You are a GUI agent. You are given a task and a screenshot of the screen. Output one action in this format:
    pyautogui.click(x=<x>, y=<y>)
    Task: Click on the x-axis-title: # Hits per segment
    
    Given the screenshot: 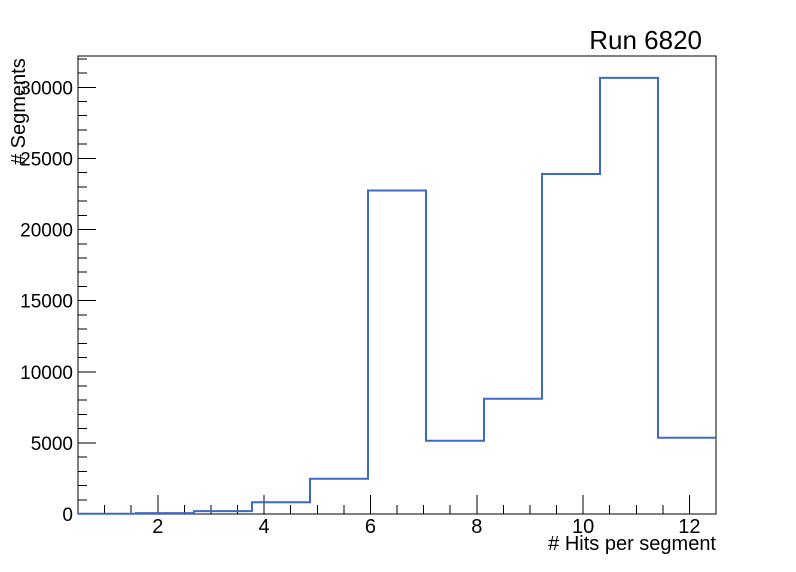 What is the action you would take?
    pyautogui.click(x=632, y=544)
    